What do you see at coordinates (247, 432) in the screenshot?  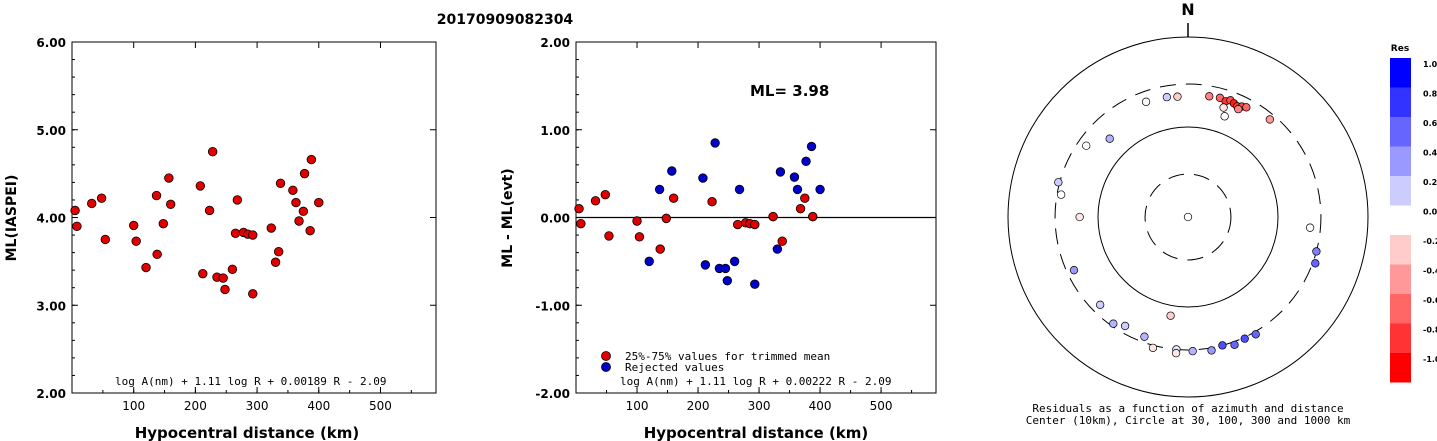 I see `magnitude-x-label: Hypocentral distance (km)` at bounding box center [247, 432].